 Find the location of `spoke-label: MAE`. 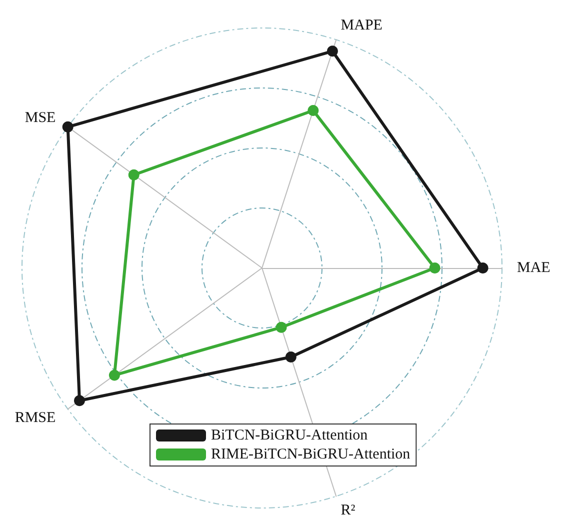

spoke-label: MAE is located at coordinates (533, 268).